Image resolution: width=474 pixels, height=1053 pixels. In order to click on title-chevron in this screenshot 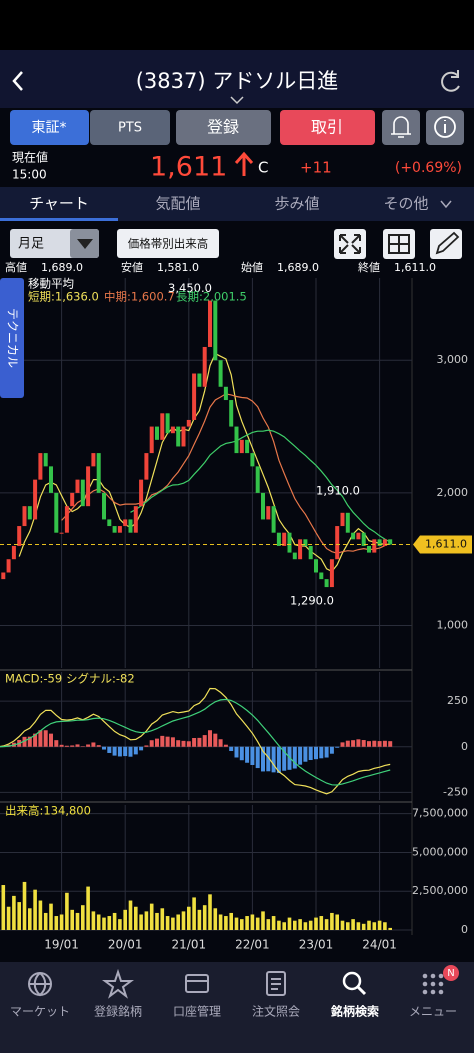, I will do `click(237, 100)`.